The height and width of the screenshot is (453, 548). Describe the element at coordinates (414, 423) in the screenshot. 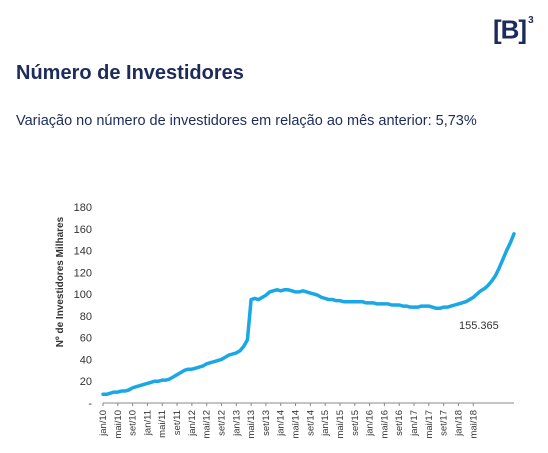

I see `x-tick-label: jan/17` at that location.